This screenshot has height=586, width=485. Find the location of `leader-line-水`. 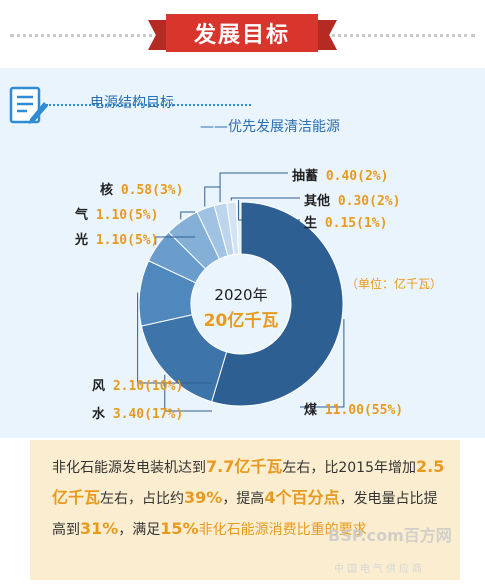

leader-line-水 is located at coordinates (188, 393).